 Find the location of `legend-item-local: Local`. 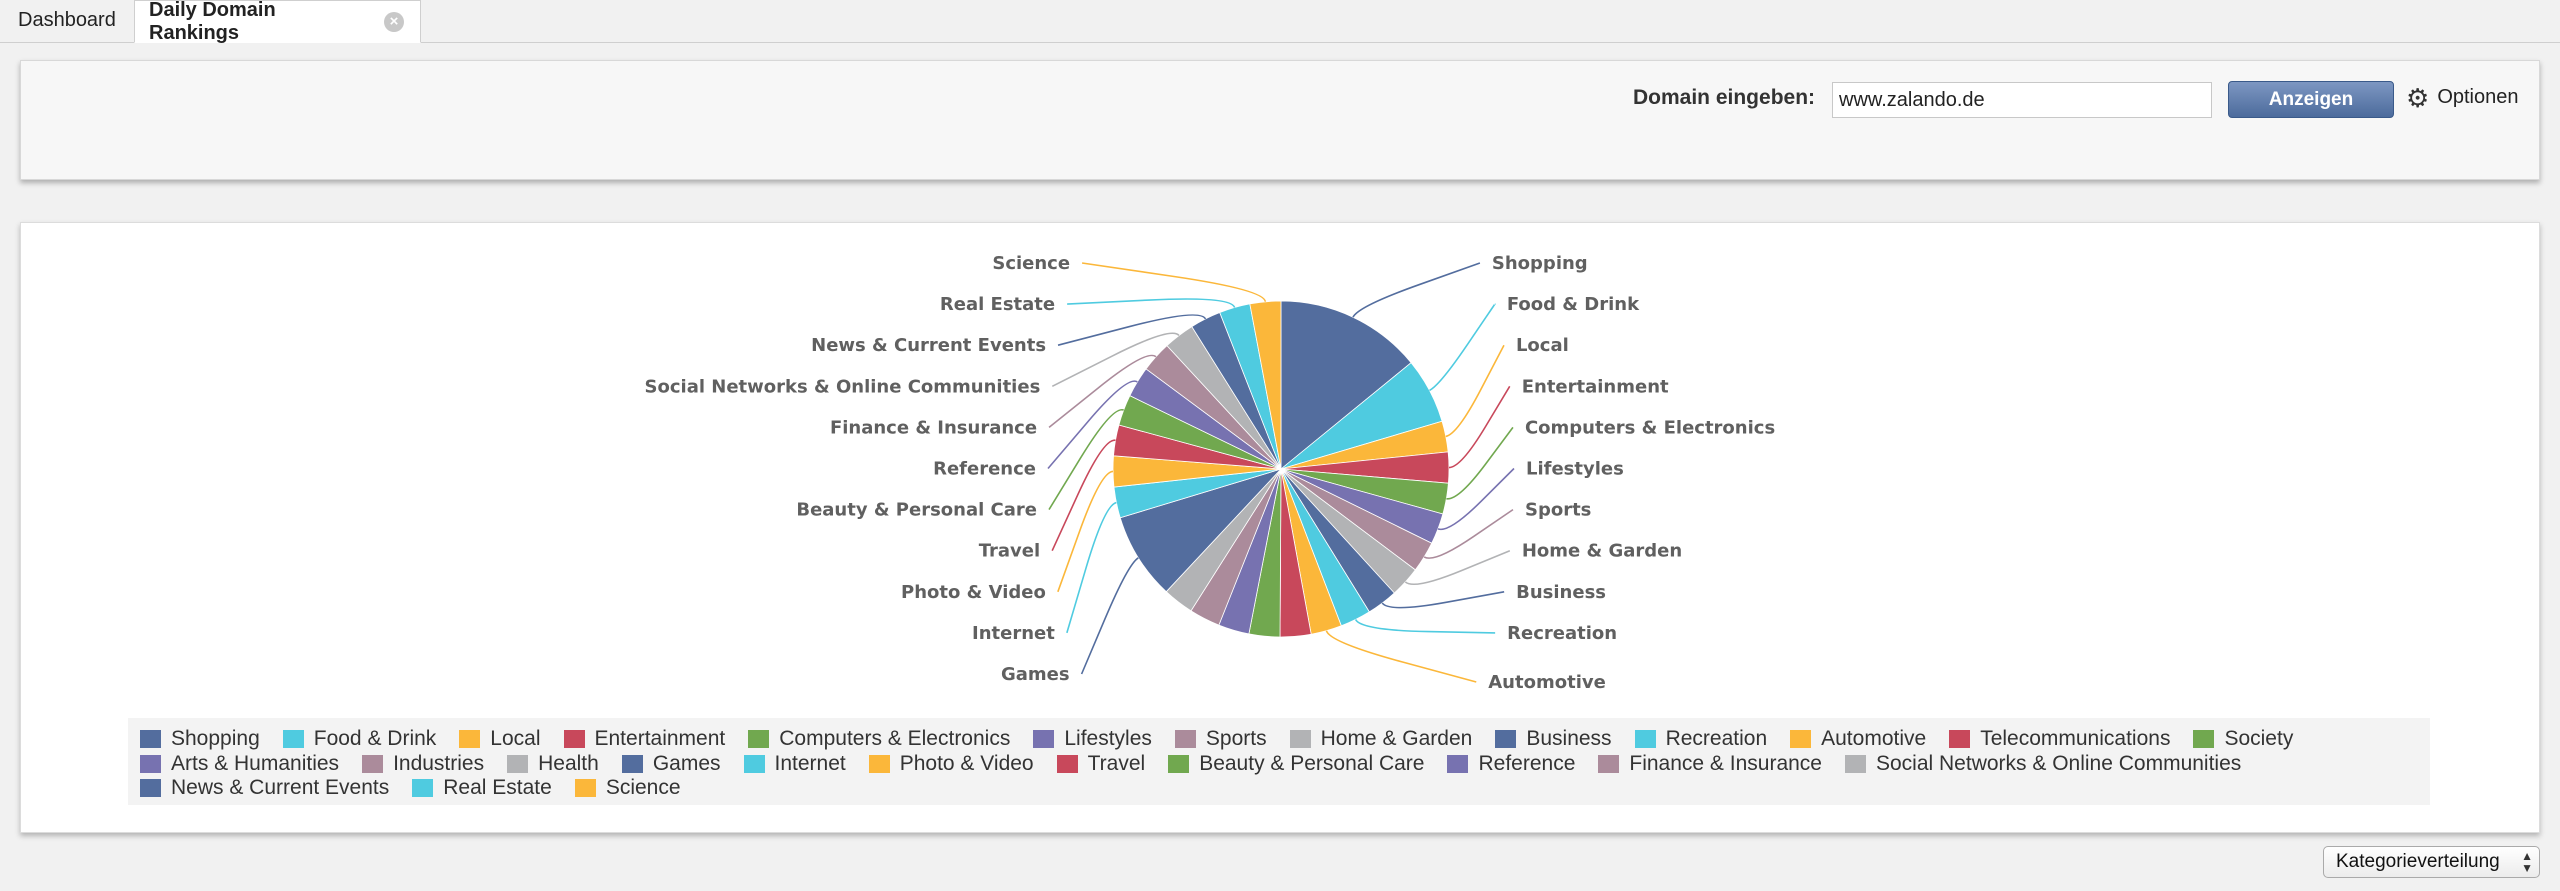

legend-item-local: Local is located at coordinates (500, 739).